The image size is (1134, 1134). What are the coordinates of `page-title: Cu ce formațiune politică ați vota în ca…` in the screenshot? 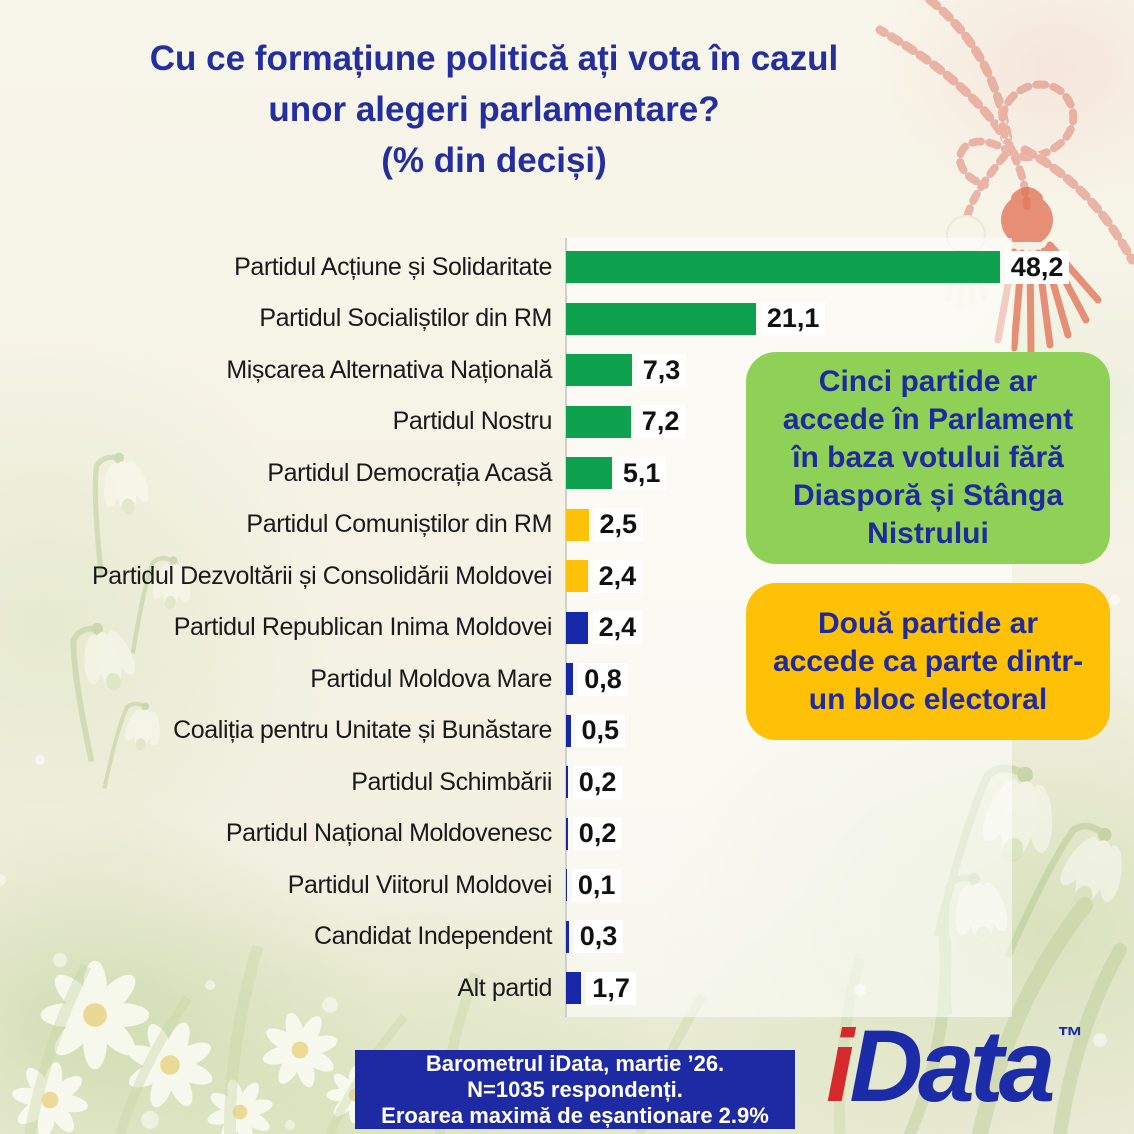 It's located at (494, 109).